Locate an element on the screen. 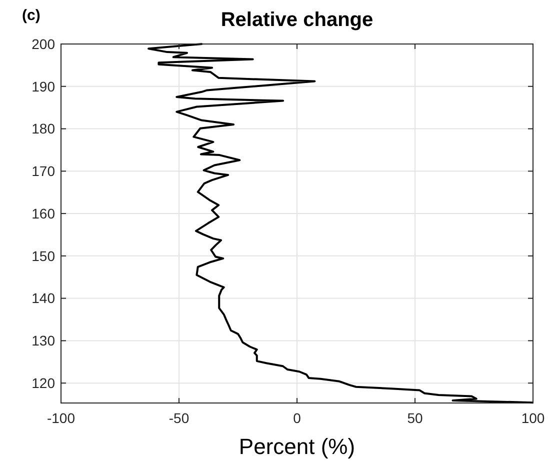 Image resolution: width=549 pixels, height=466 pixels. y-tick-label: 150 is located at coordinates (44, 256).